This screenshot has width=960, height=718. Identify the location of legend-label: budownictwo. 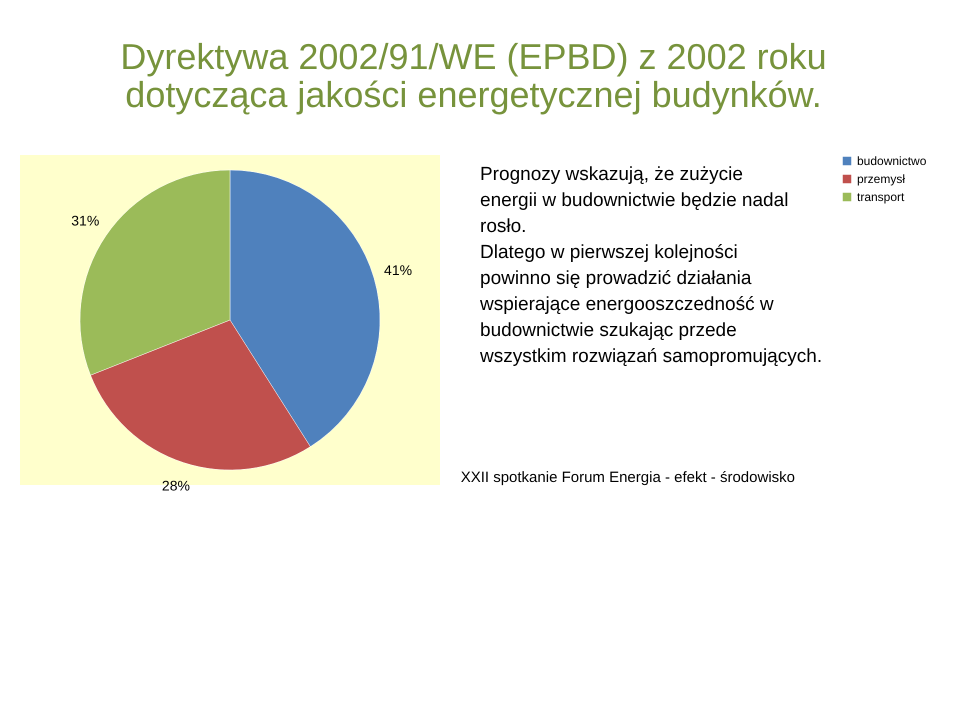
(892, 161).